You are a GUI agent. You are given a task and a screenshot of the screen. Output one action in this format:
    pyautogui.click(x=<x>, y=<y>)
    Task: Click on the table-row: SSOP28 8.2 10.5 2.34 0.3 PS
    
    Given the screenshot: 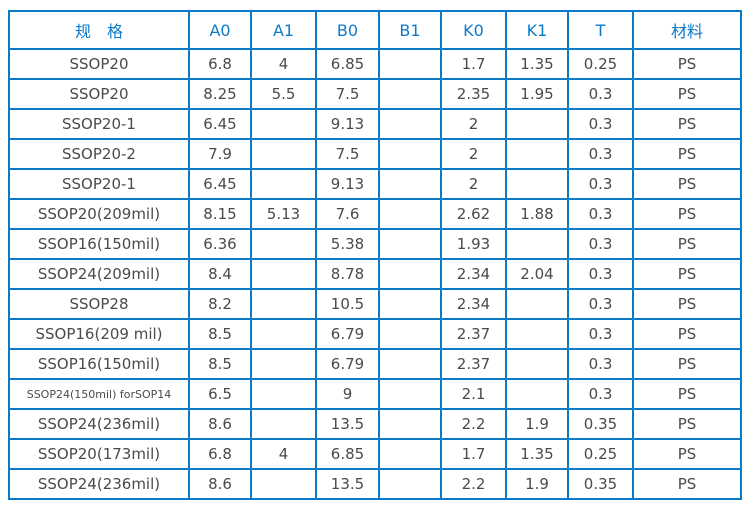 What is the action you would take?
    pyautogui.click(x=375, y=304)
    